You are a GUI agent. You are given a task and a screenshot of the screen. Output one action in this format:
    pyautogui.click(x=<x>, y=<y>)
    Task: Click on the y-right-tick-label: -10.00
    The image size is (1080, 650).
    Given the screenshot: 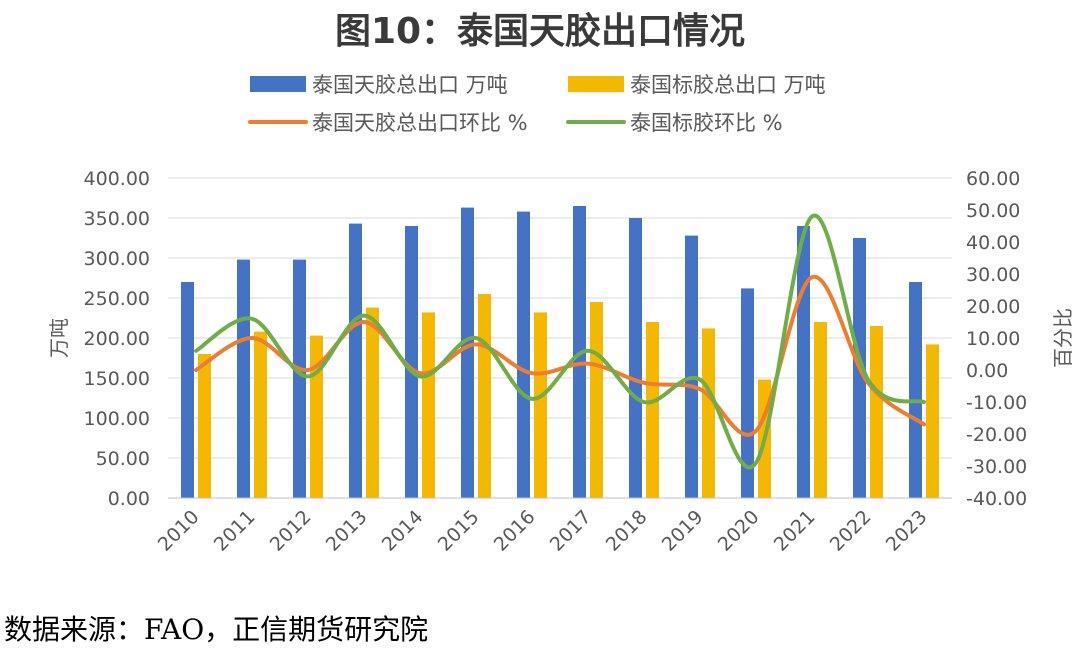 What is the action you would take?
    pyautogui.click(x=996, y=403)
    